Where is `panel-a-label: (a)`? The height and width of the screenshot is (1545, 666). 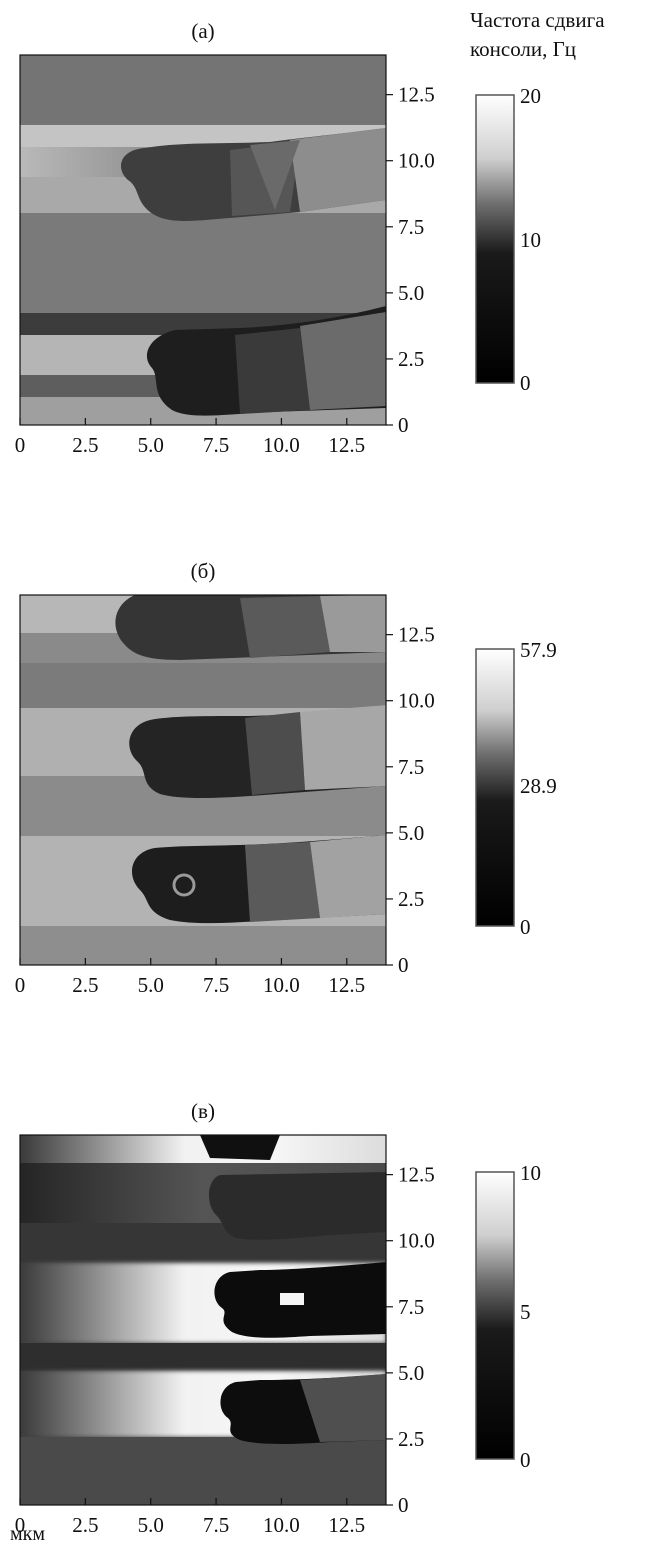
panel-a-label: (a) is located at coordinates (202, 31).